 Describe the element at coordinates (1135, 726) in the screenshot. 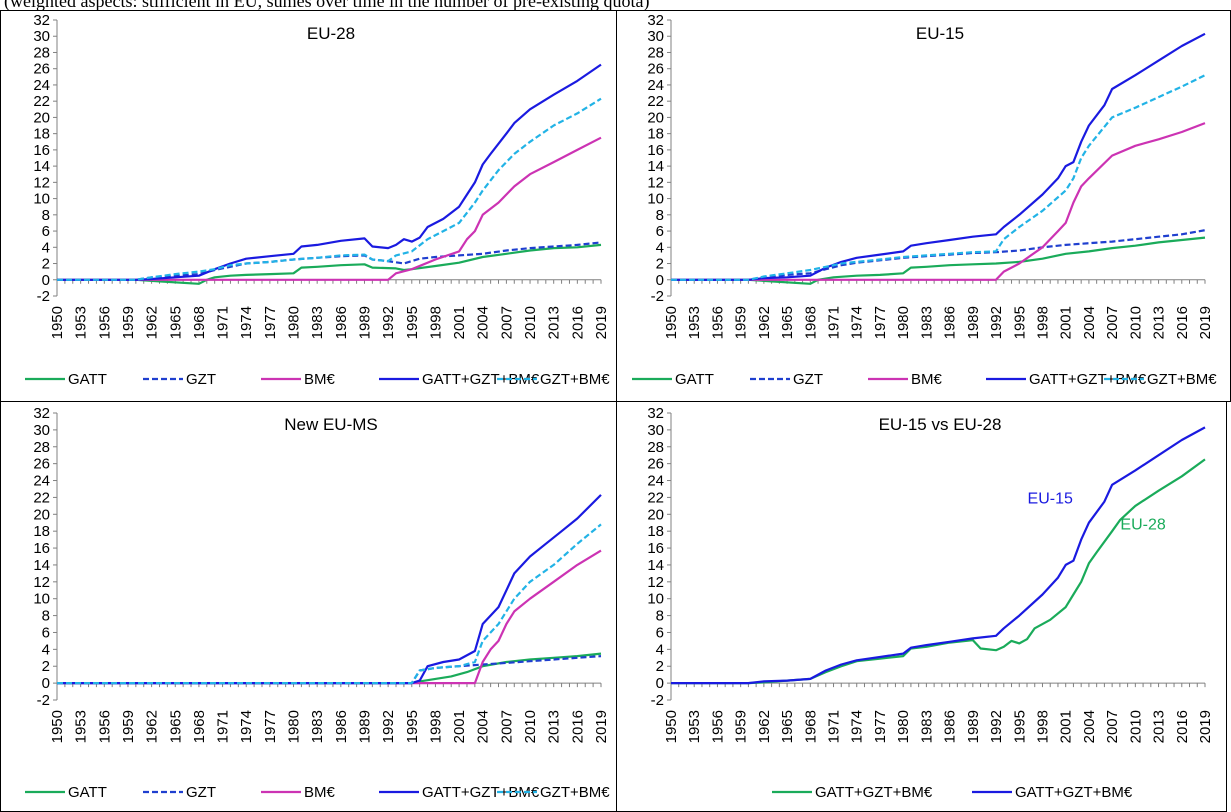

I see `x-tick-label: 2010` at that location.